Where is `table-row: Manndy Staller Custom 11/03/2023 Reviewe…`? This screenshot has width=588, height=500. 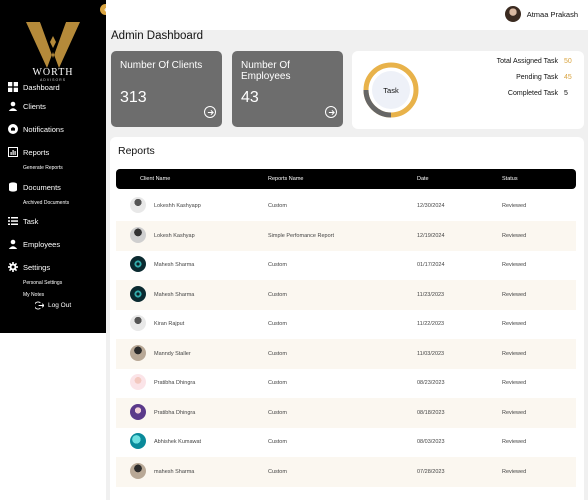 table-row: Manndy Staller Custom 11/03/2023 Reviewe… is located at coordinates (346, 354).